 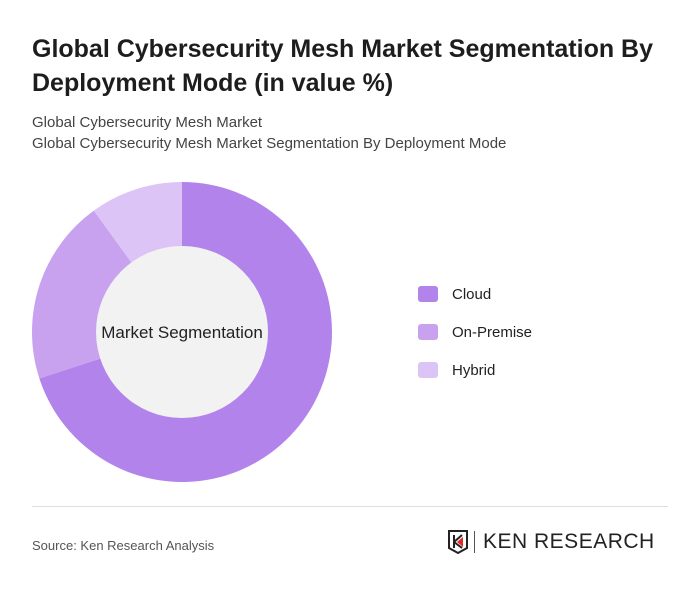 What do you see at coordinates (569, 541) in the screenshot?
I see `logo-text: KEN RESEARCH` at bounding box center [569, 541].